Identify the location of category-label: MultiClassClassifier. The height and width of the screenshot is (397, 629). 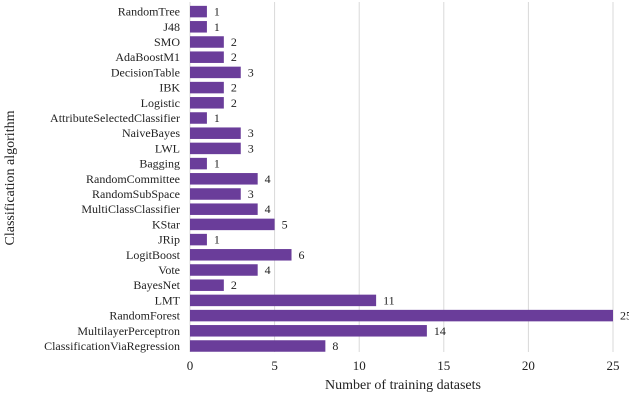
(130, 209).